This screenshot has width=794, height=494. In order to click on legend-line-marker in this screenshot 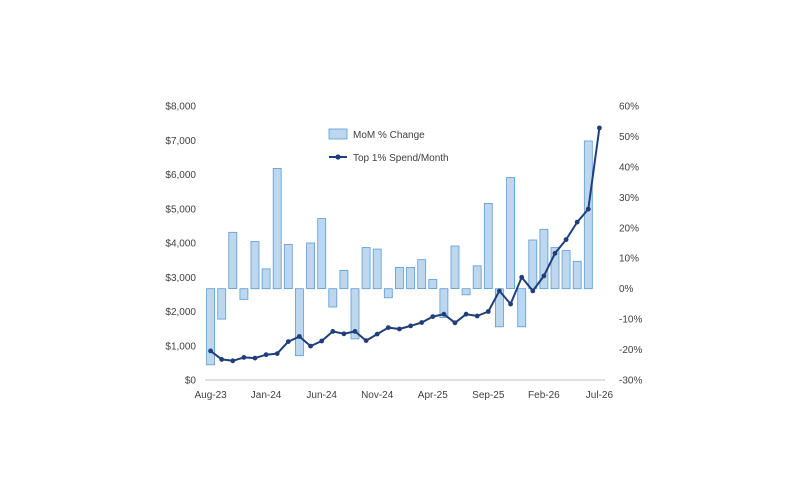, I will do `click(338, 157)`.